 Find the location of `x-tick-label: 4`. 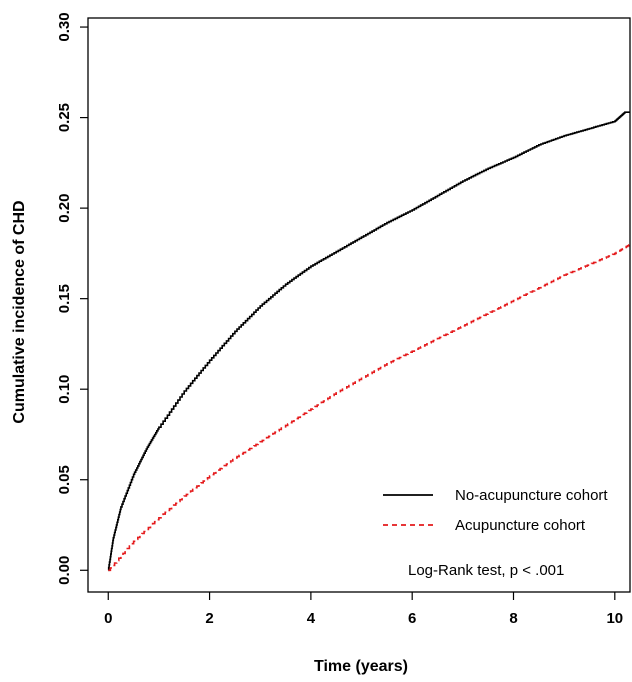

x-tick-label: 4 is located at coordinates (311, 618).